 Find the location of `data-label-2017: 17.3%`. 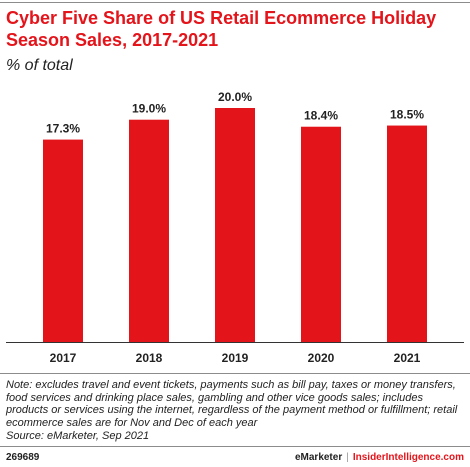

data-label-2017: 17.3% is located at coordinates (63, 129).